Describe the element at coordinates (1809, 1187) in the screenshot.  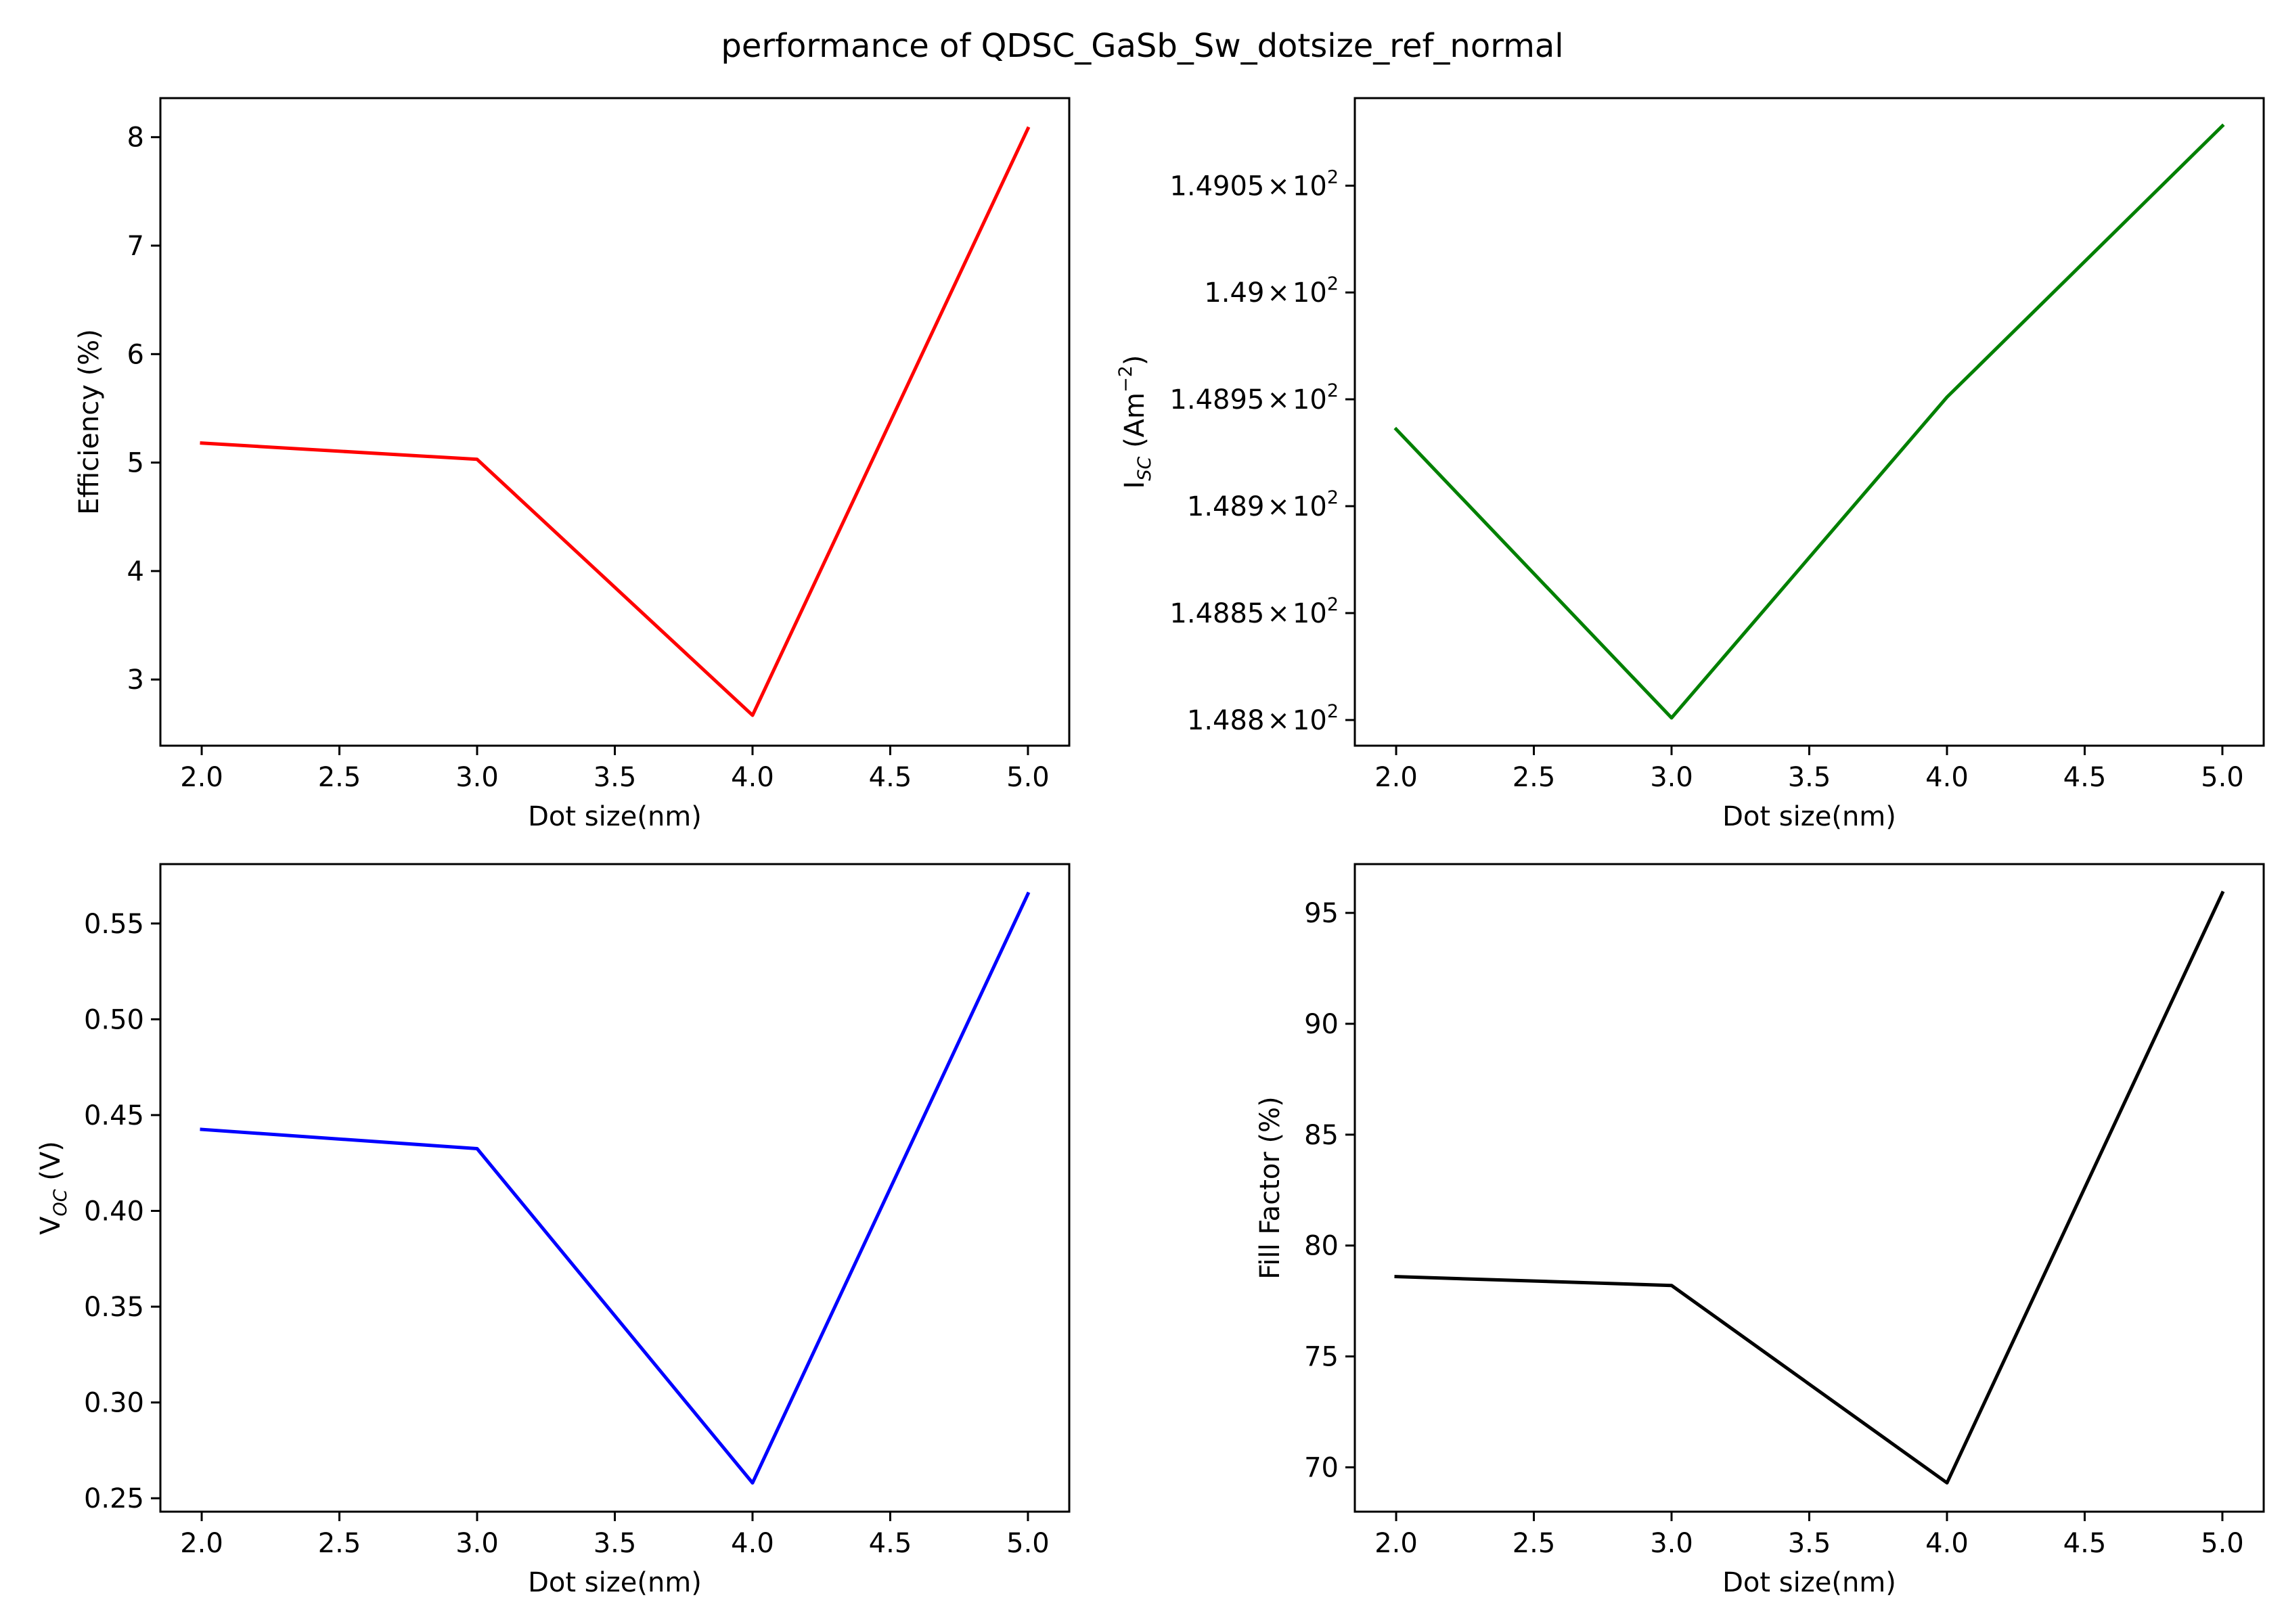
I see `fill-factor-series-line` at that location.